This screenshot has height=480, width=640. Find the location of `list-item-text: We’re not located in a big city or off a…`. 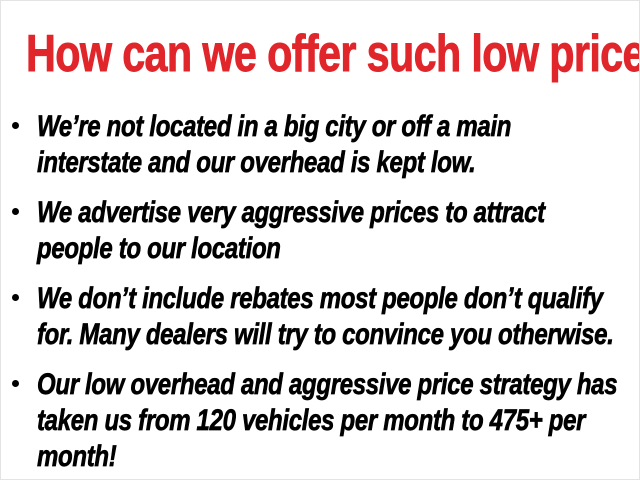

list-item-text: We’re not located in a big city or off a… is located at coordinates (274, 145).